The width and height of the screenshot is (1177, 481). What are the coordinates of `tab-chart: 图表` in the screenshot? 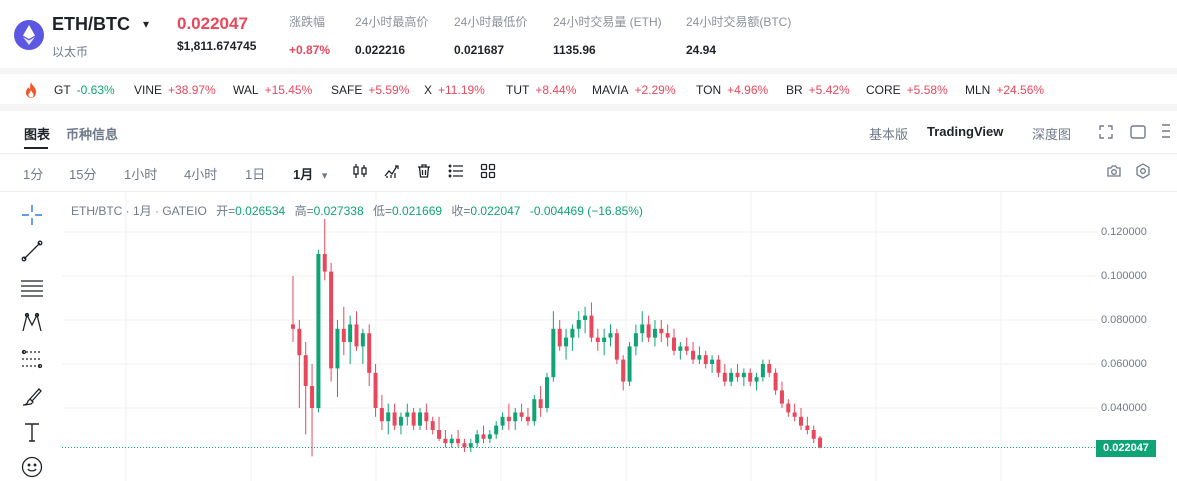 It's located at (37, 134).